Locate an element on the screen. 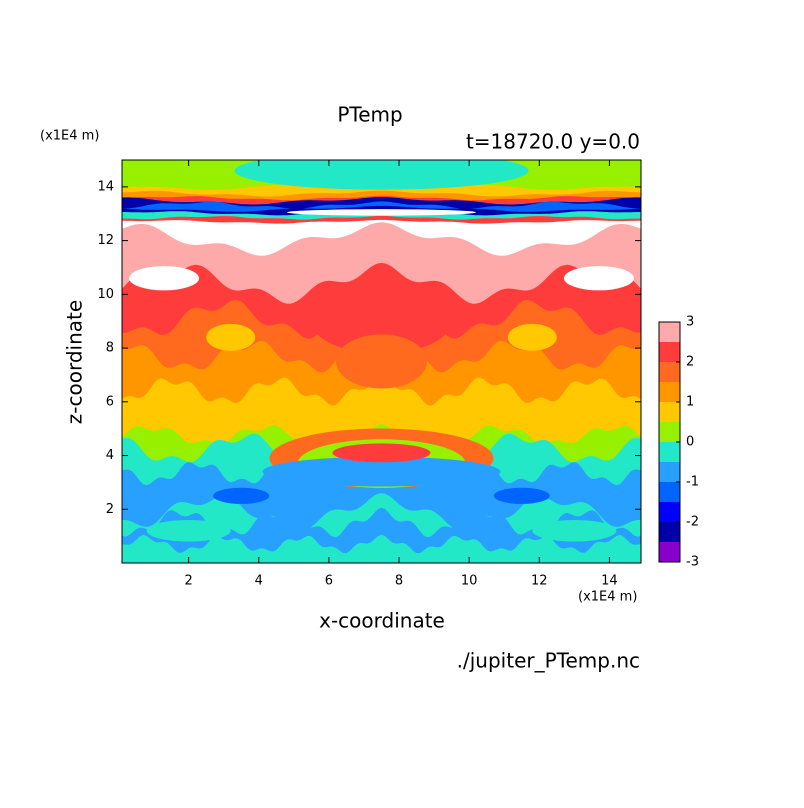 The width and height of the screenshot is (804, 808). colorbar-tick-label: -2 is located at coordinates (692, 522).